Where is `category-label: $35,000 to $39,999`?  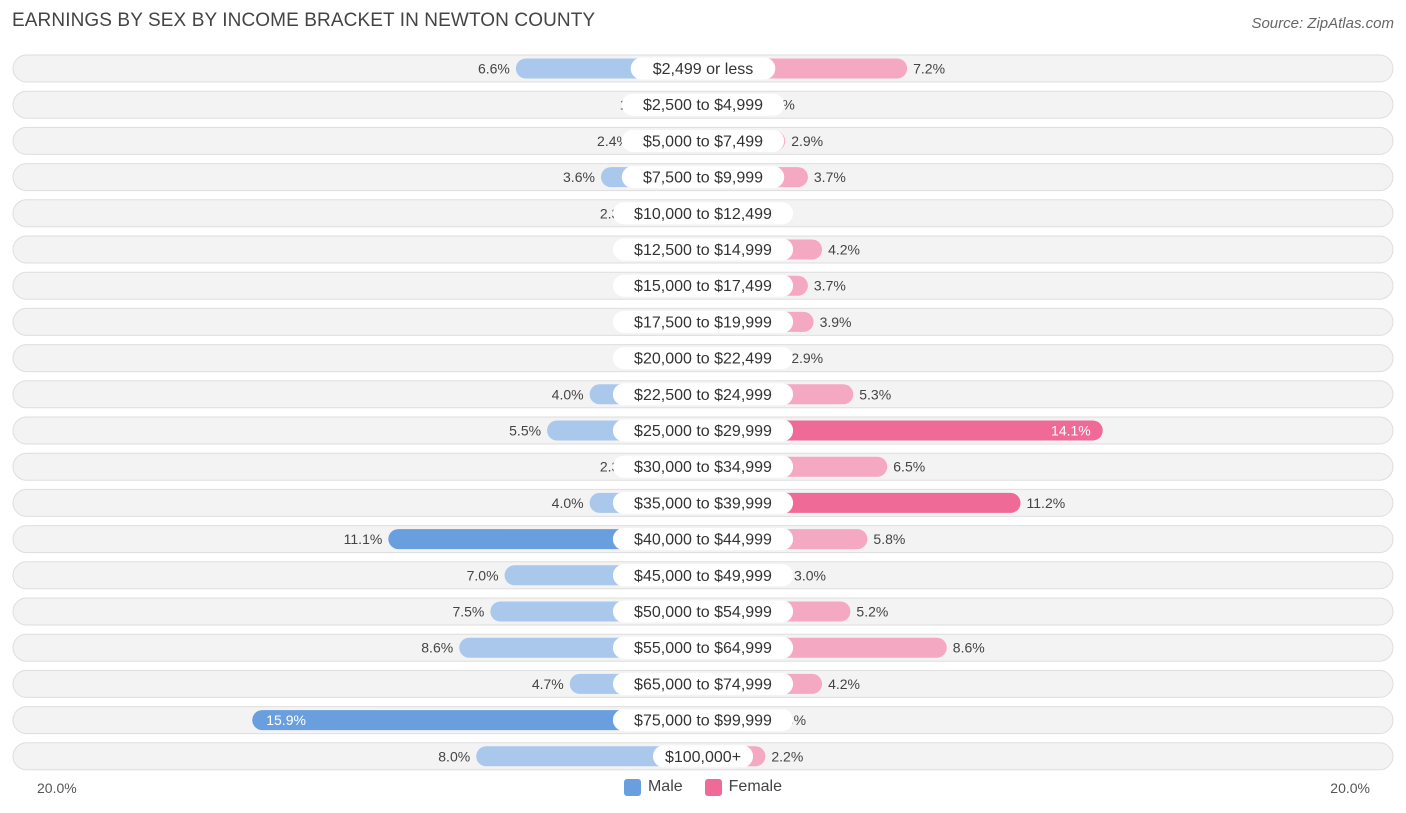
category-label: $35,000 to $39,999 is located at coordinates (703, 503).